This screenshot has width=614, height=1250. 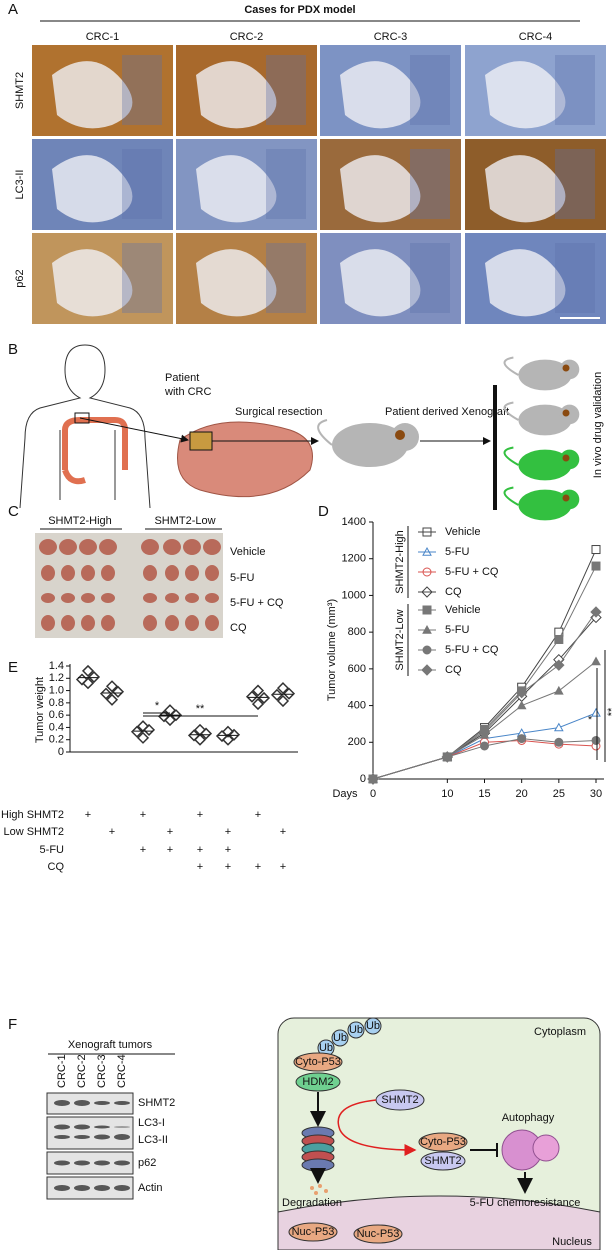 I want to click on treatment-label: 5-FU, so click(x=242, y=578).